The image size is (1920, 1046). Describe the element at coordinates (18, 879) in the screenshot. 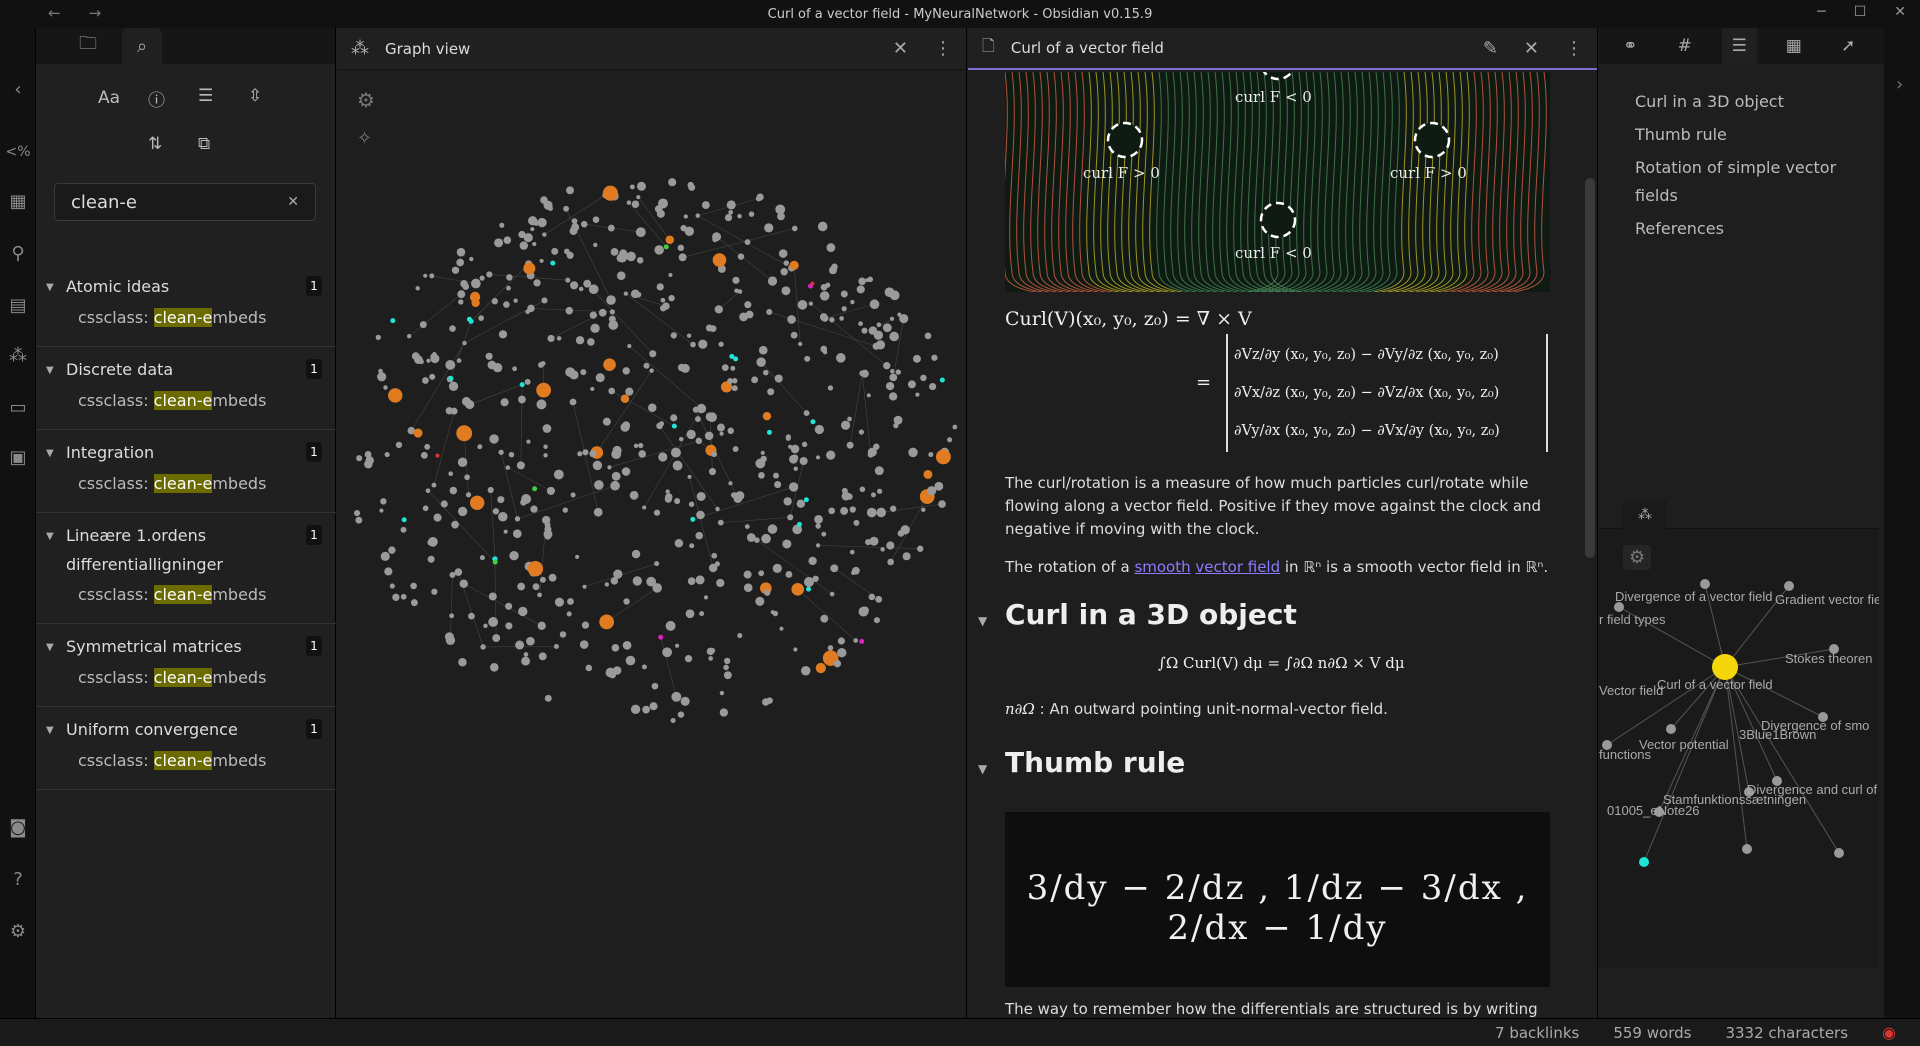

I see `help-icon: ?` at that location.